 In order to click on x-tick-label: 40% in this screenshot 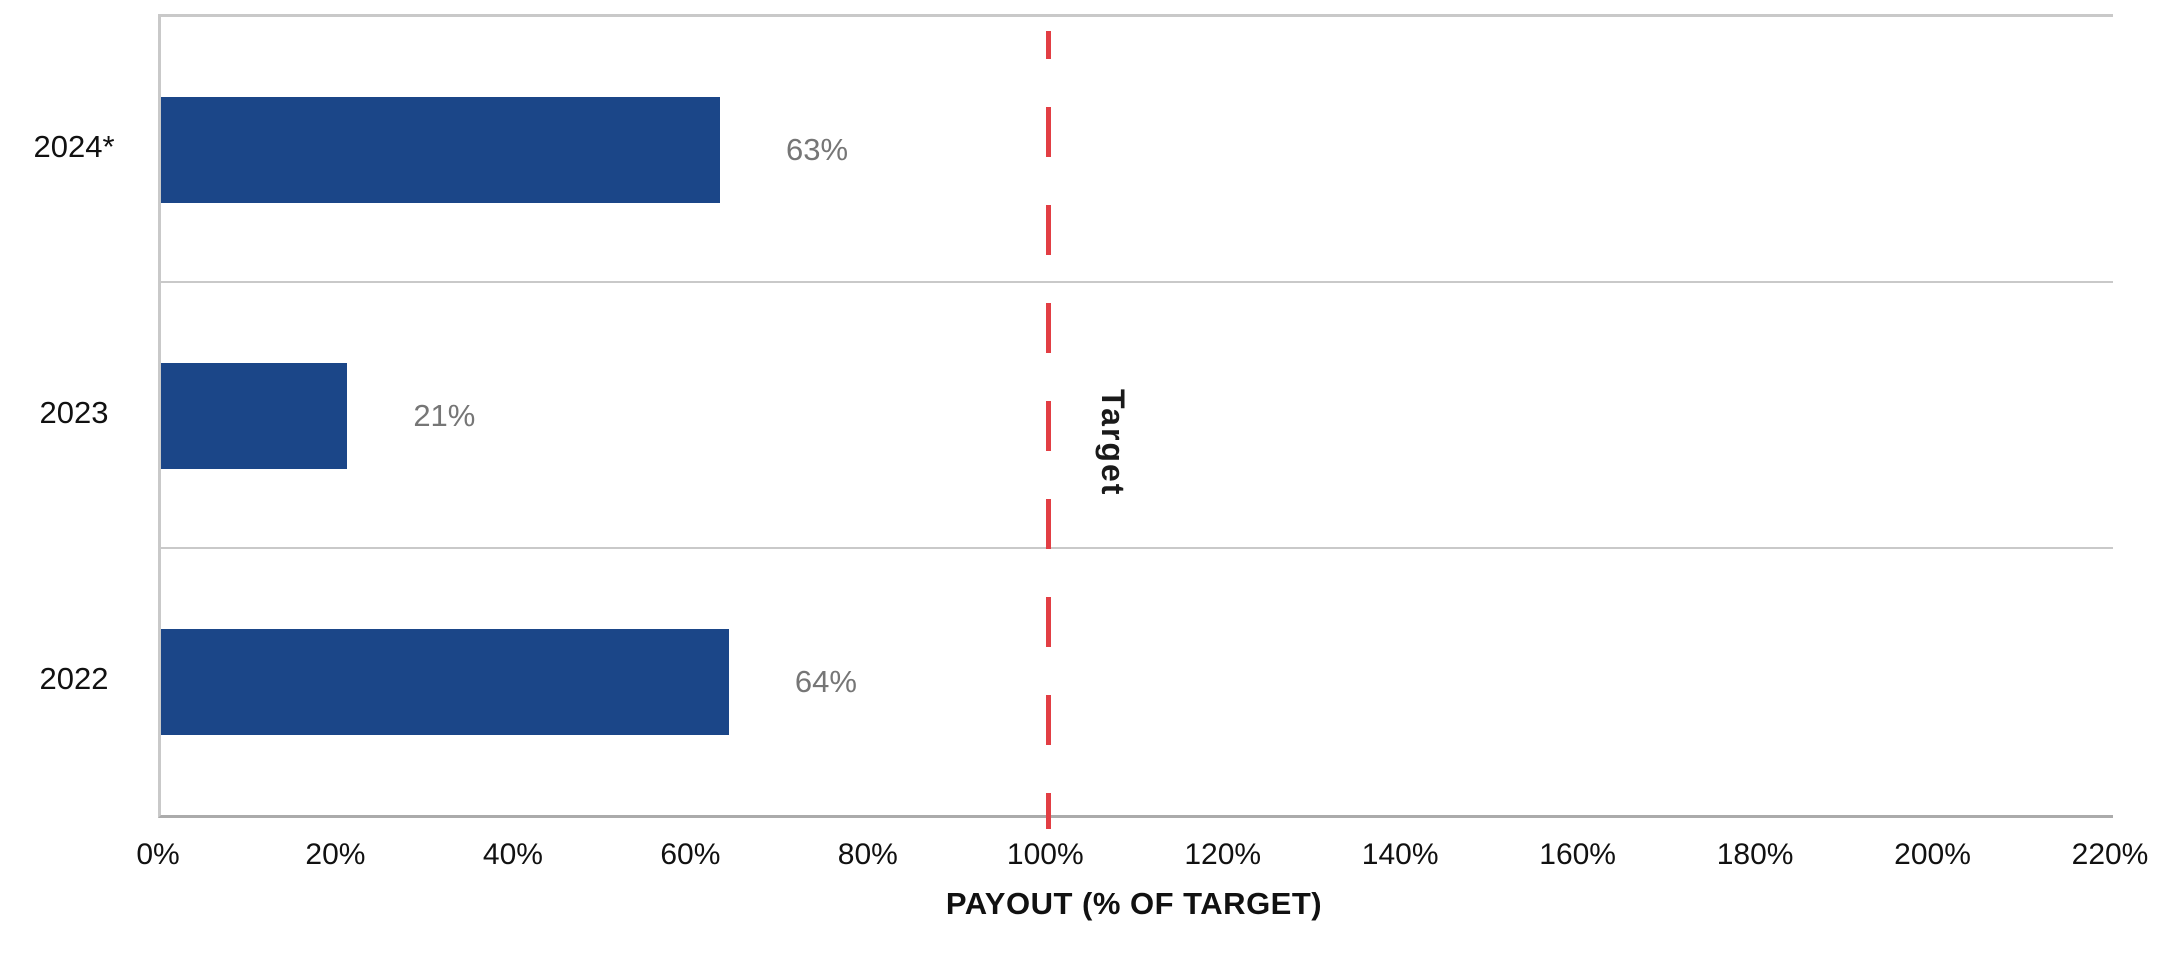, I will do `click(512, 854)`.